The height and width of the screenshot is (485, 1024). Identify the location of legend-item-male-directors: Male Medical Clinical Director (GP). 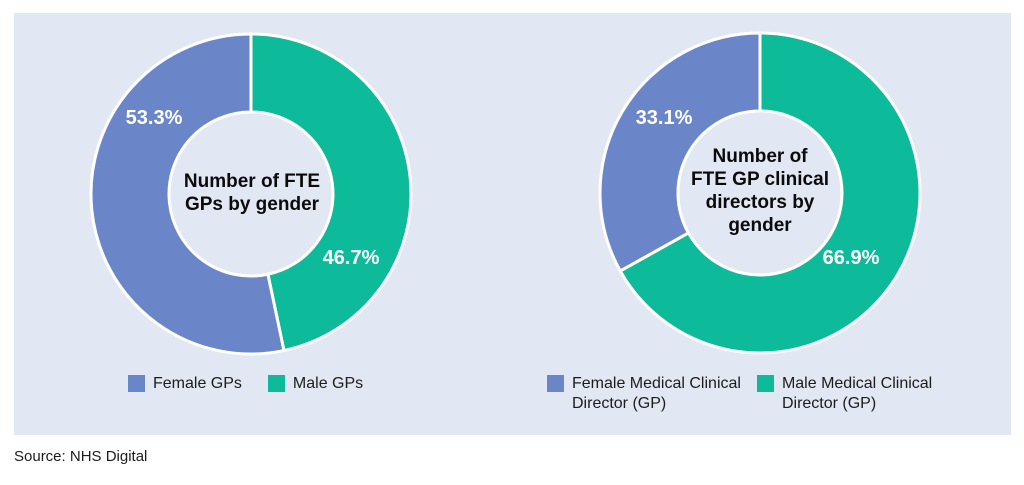
(844, 394).